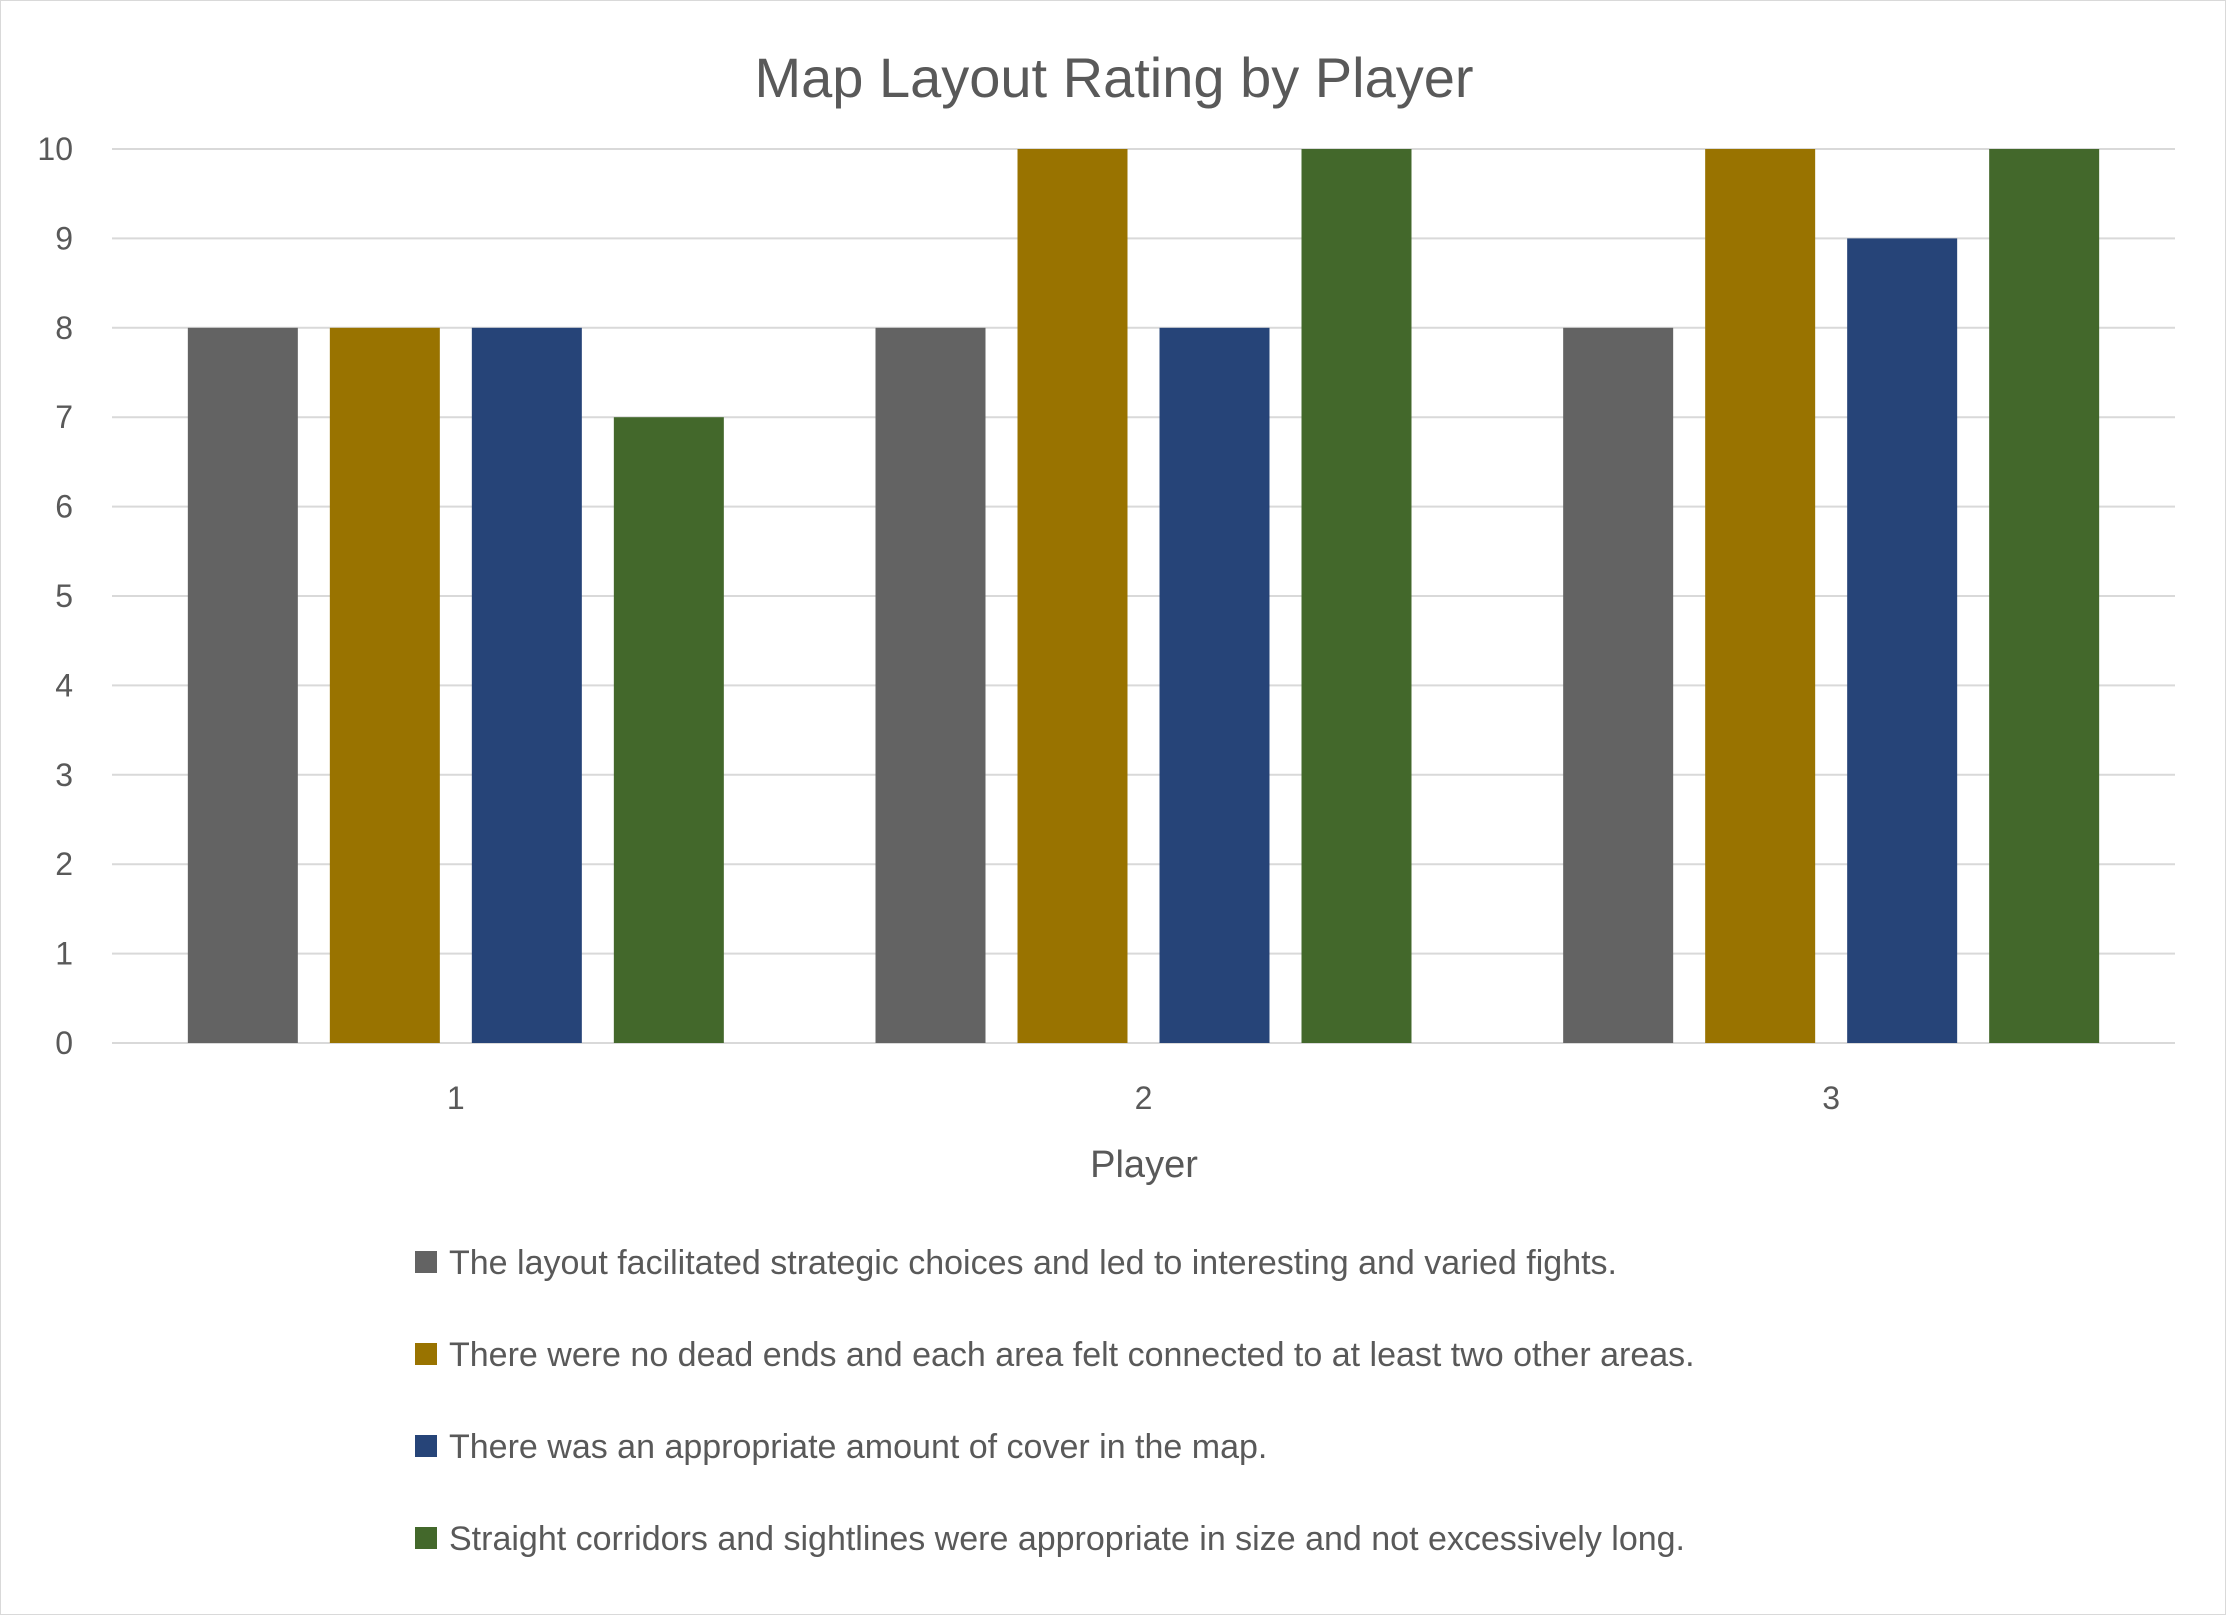 This screenshot has height=1616, width=2226. What do you see at coordinates (64, 775) in the screenshot?
I see `y-tick-label: 3` at bounding box center [64, 775].